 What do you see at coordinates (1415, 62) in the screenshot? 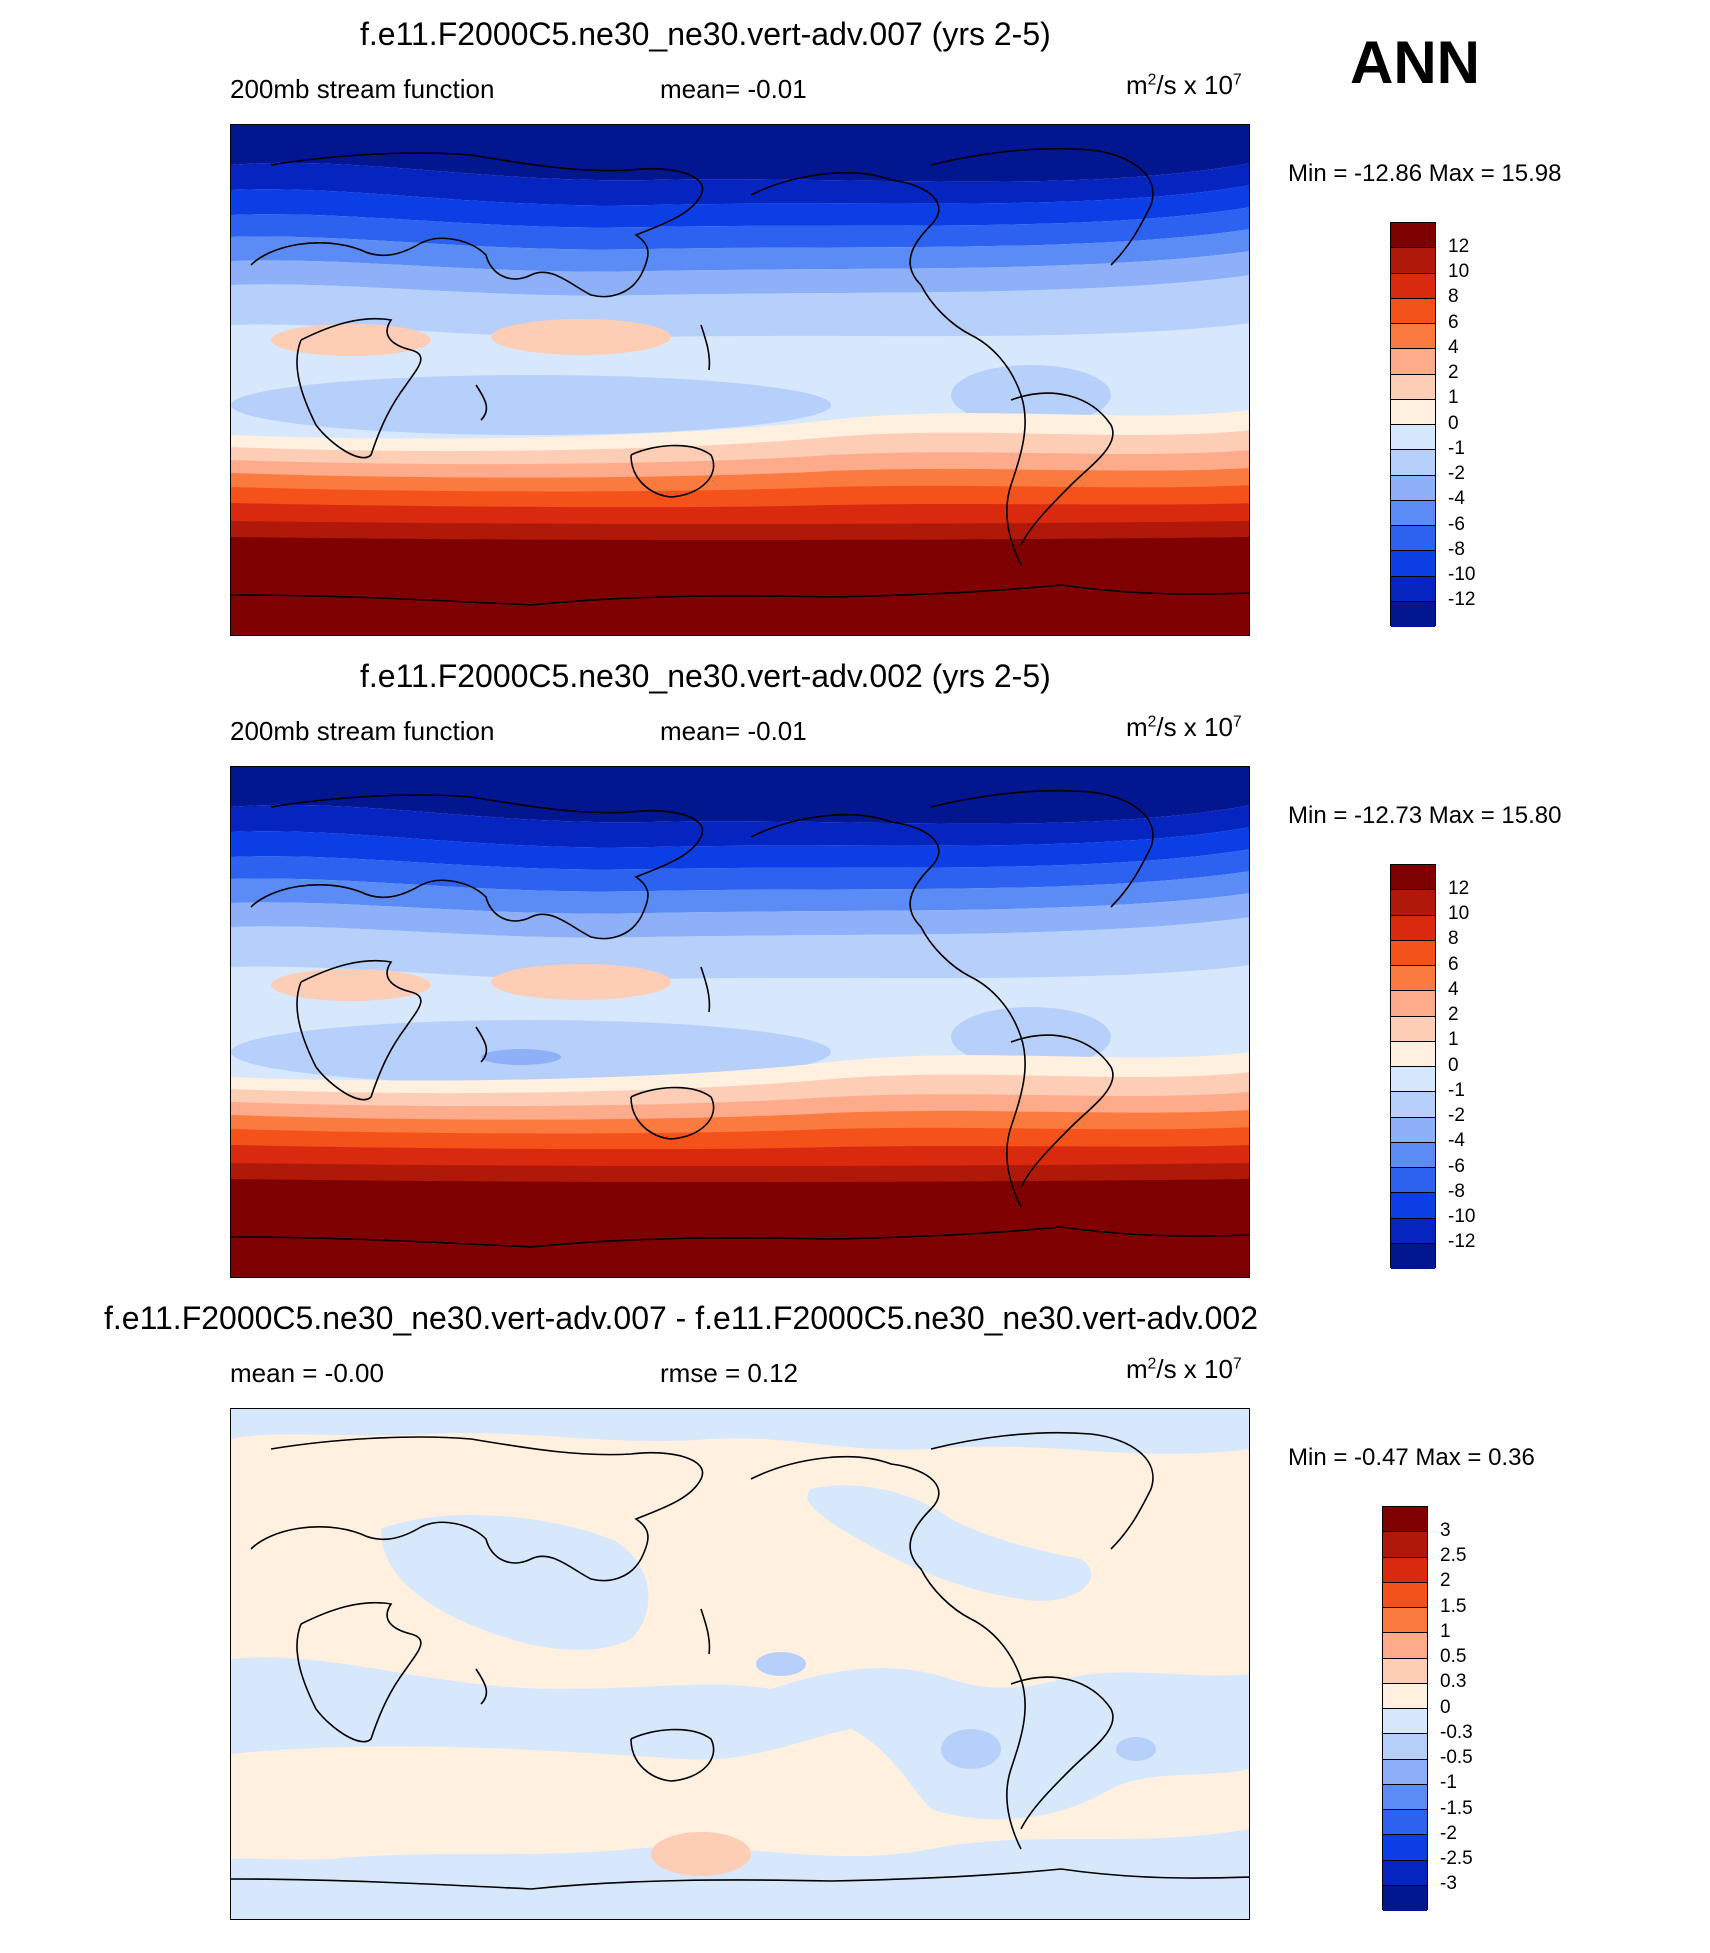
I see `season-label: ANN` at bounding box center [1415, 62].